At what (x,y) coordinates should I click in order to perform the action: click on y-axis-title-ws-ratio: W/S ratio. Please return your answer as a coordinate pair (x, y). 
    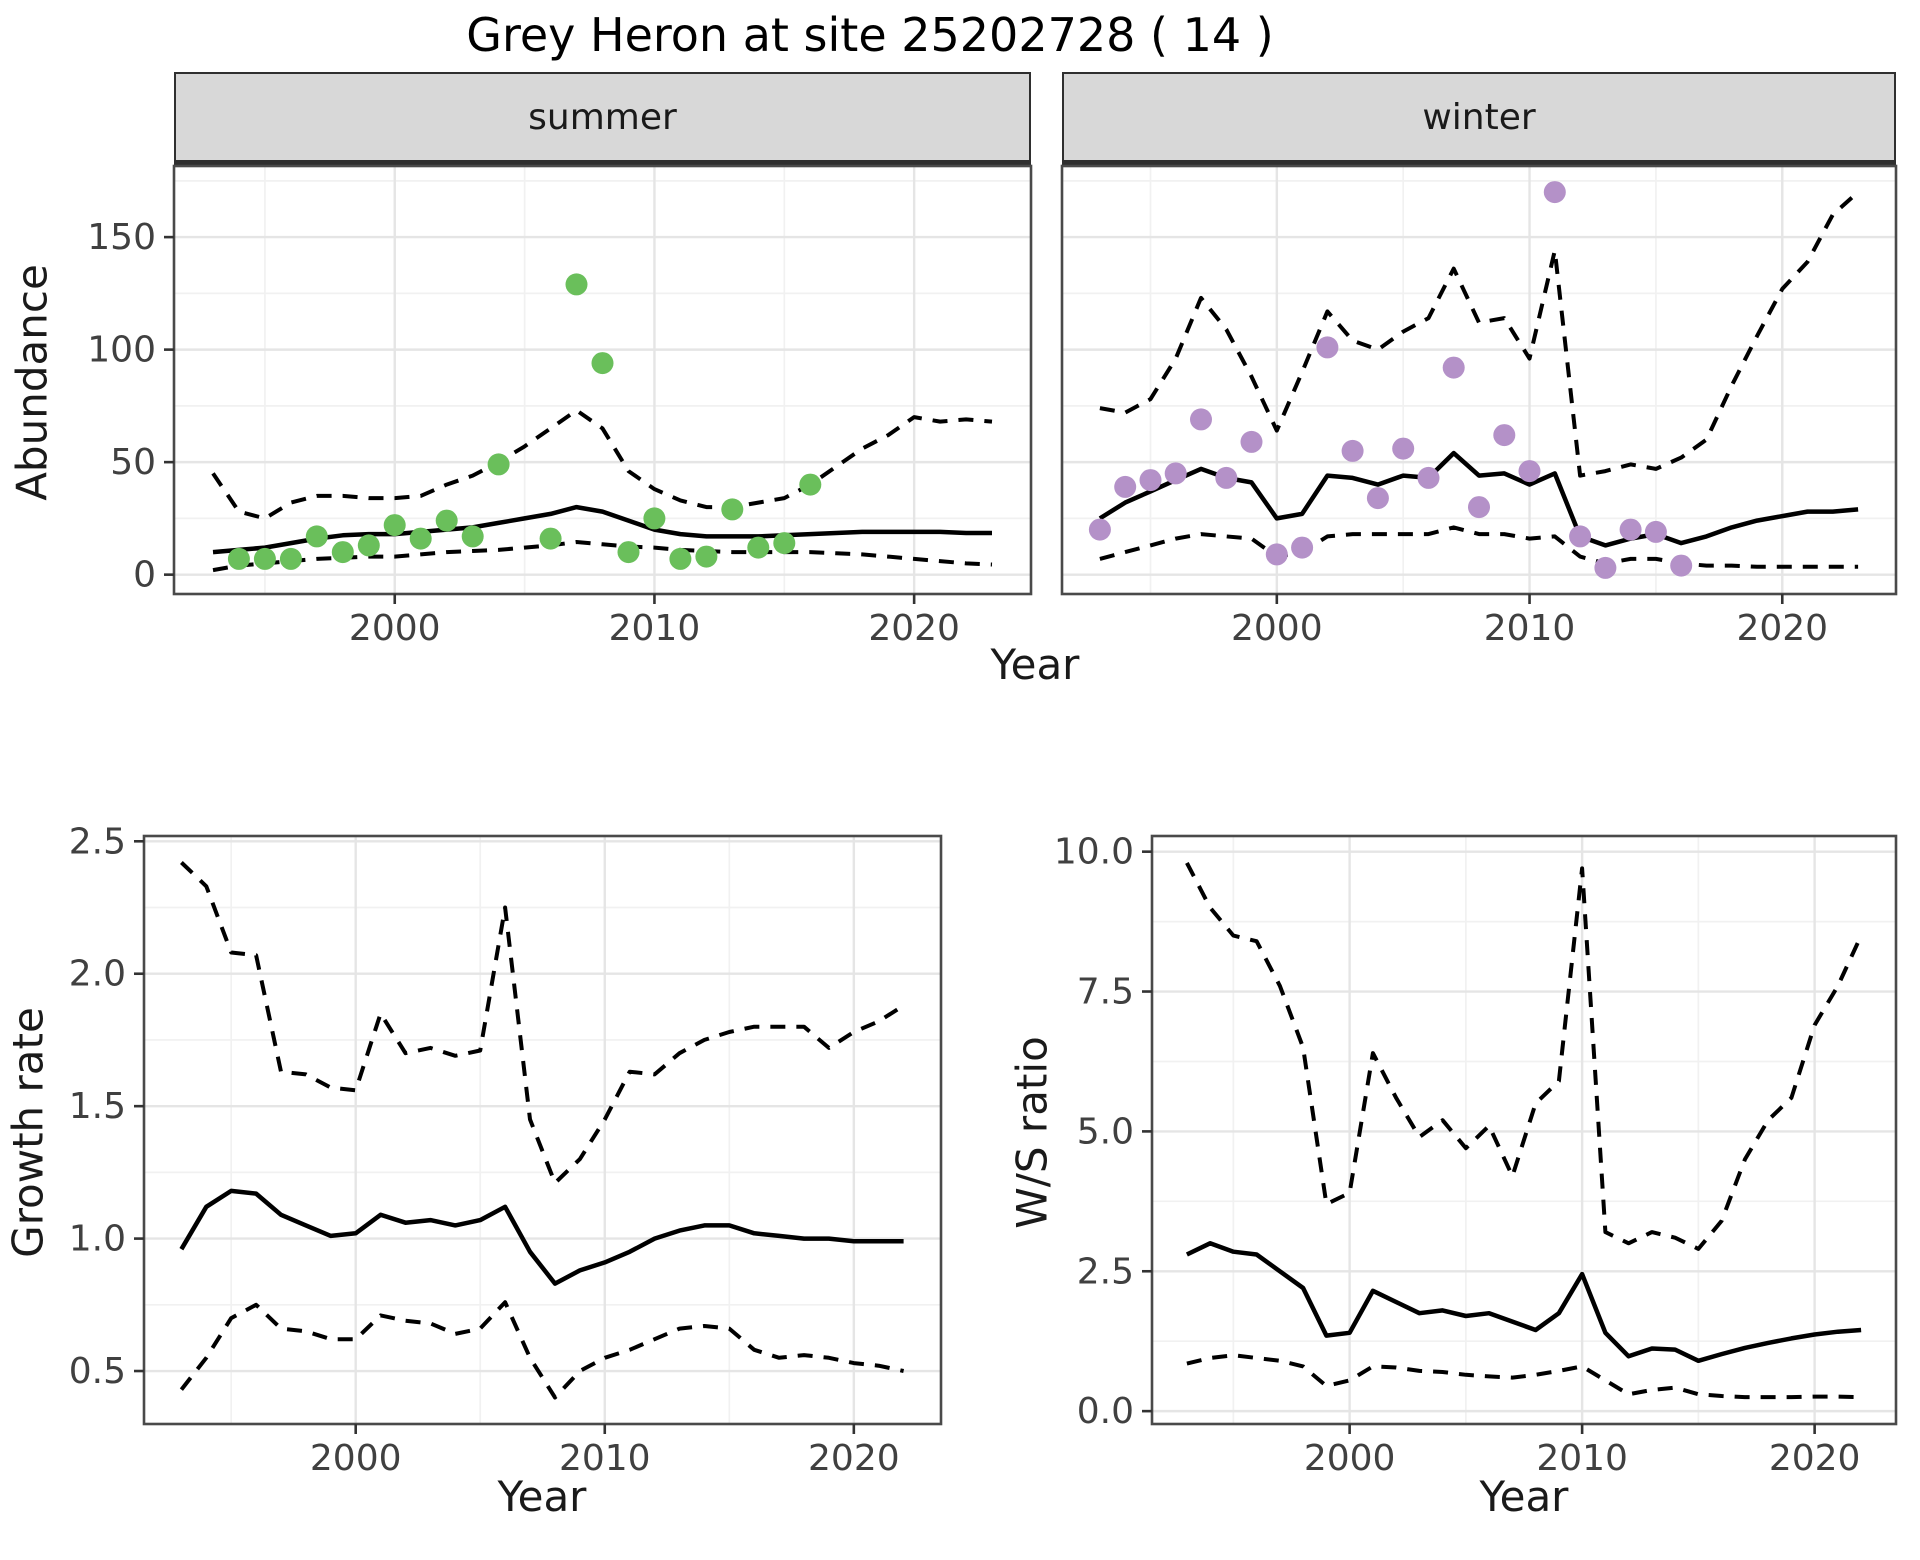
    Looking at the image, I should click on (1032, 1132).